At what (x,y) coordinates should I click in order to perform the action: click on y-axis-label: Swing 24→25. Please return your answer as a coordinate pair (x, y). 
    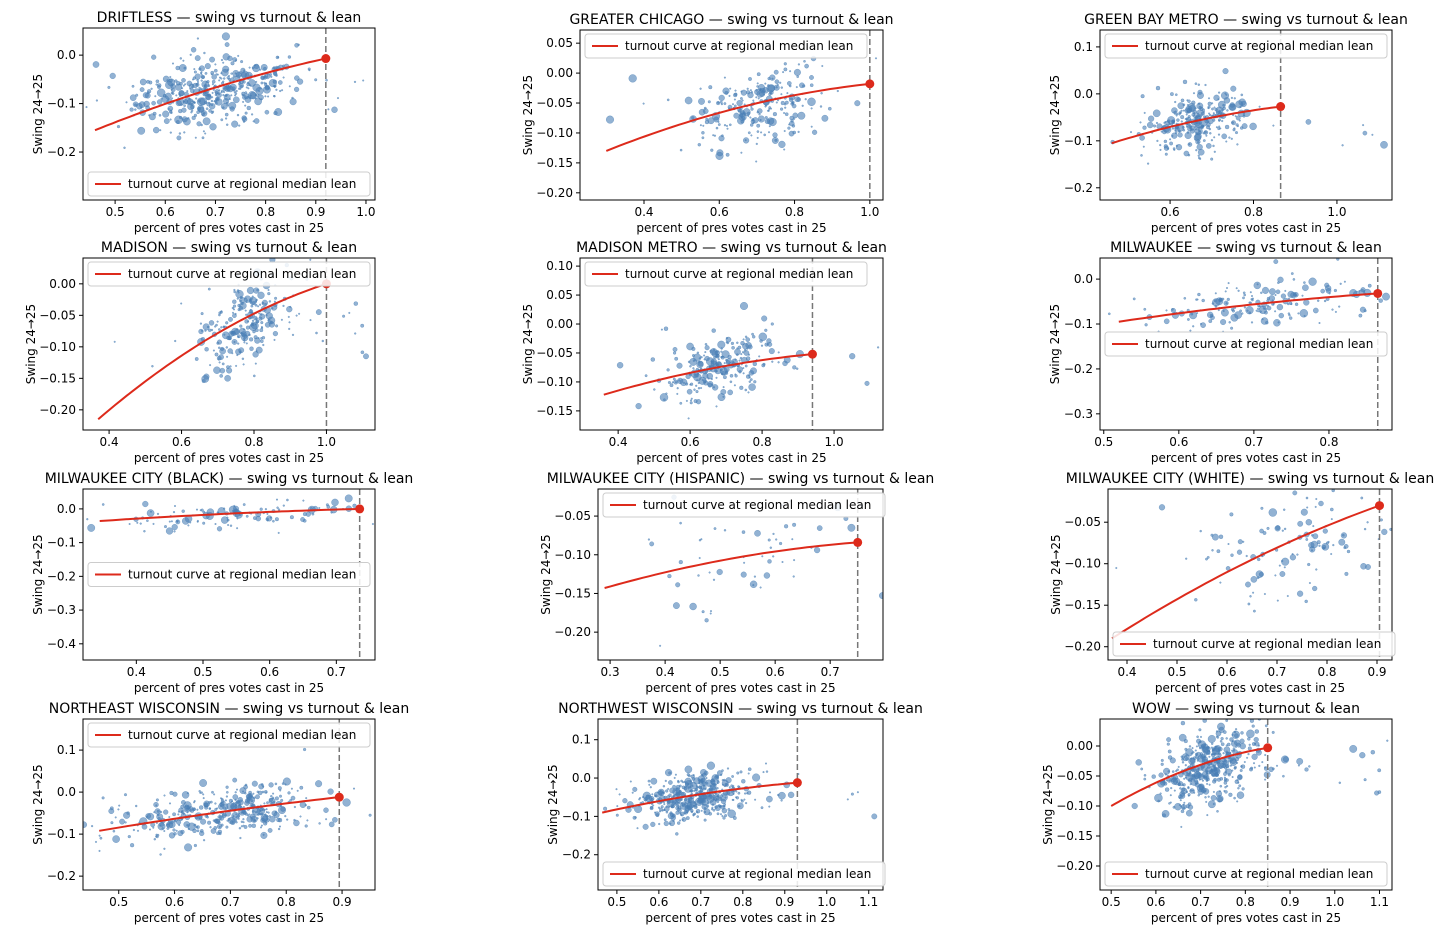
    Looking at the image, I should click on (546, 574).